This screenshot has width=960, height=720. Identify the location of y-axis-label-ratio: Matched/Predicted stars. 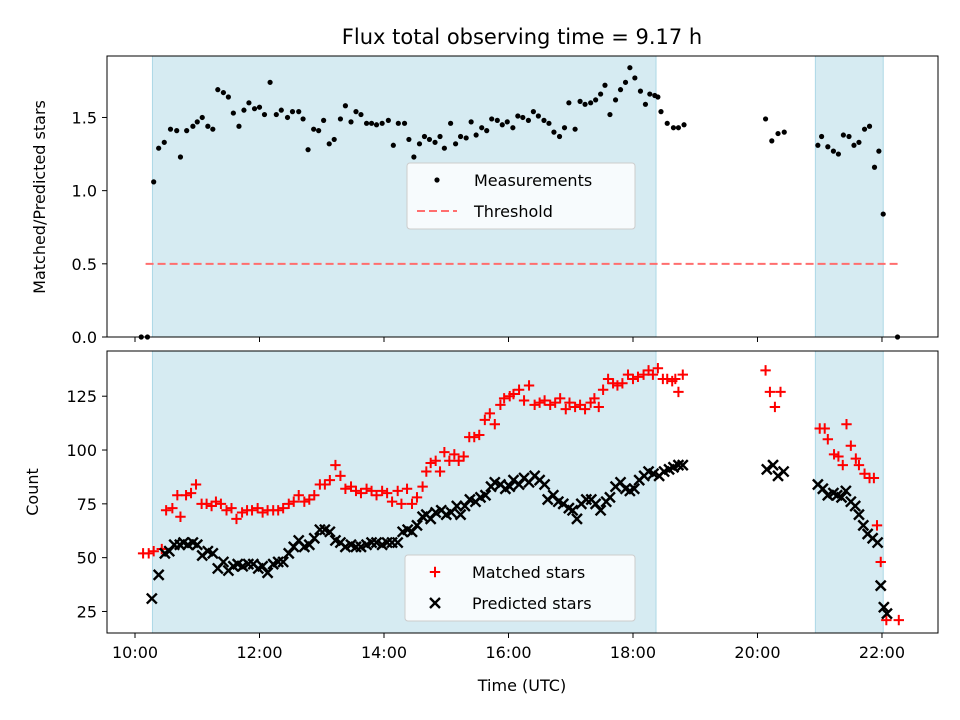
(39, 197).